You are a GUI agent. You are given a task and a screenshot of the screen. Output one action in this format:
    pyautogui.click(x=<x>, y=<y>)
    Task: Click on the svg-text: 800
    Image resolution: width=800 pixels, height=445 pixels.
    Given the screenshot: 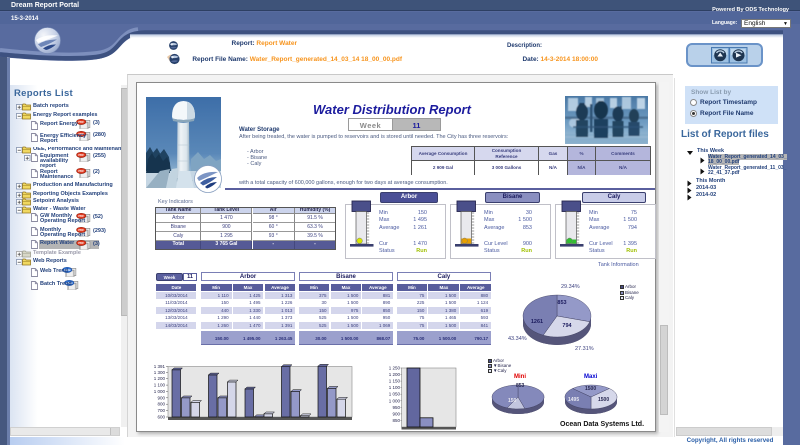 What is the action you would take?
    pyautogui.click(x=161, y=404)
    